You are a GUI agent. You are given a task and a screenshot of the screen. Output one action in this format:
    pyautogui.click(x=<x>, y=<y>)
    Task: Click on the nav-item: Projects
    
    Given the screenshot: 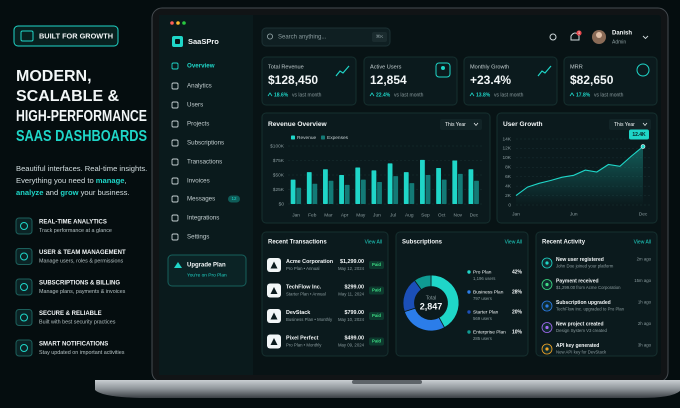 What is the action you would take?
    pyautogui.click(x=198, y=124)
    